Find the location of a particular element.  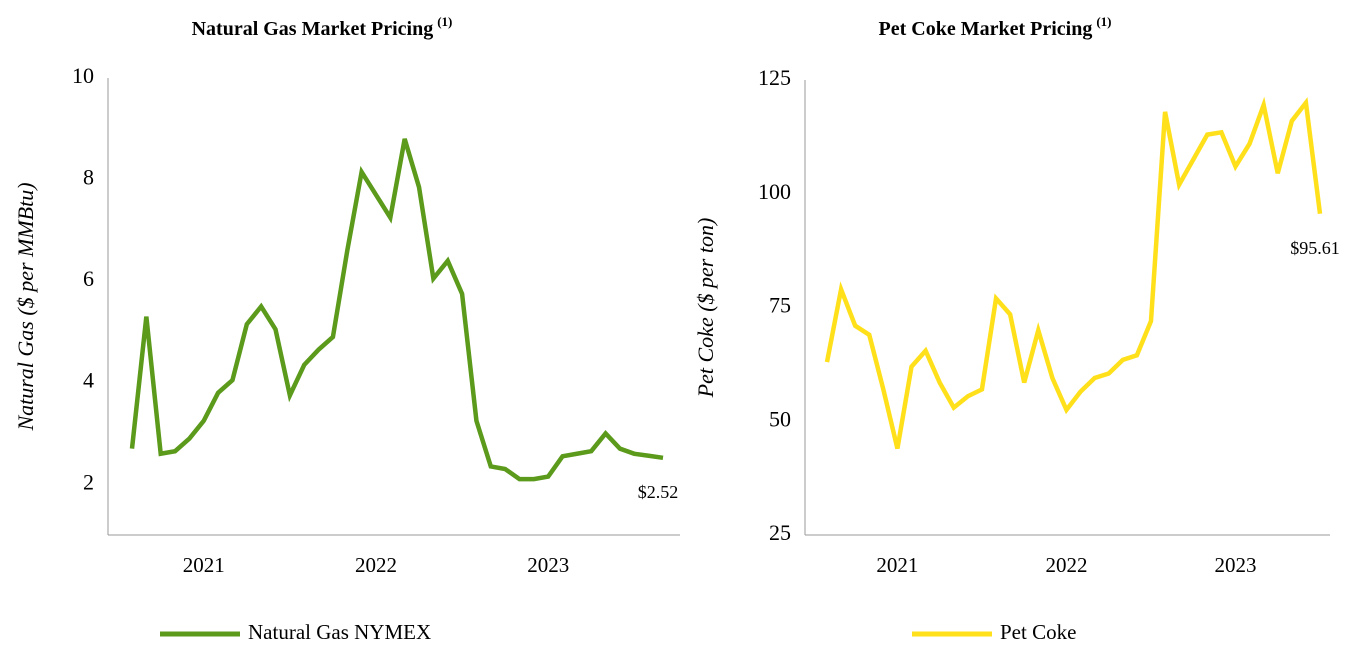

y-tick-label: 25 is located at coordinates (780, 532).